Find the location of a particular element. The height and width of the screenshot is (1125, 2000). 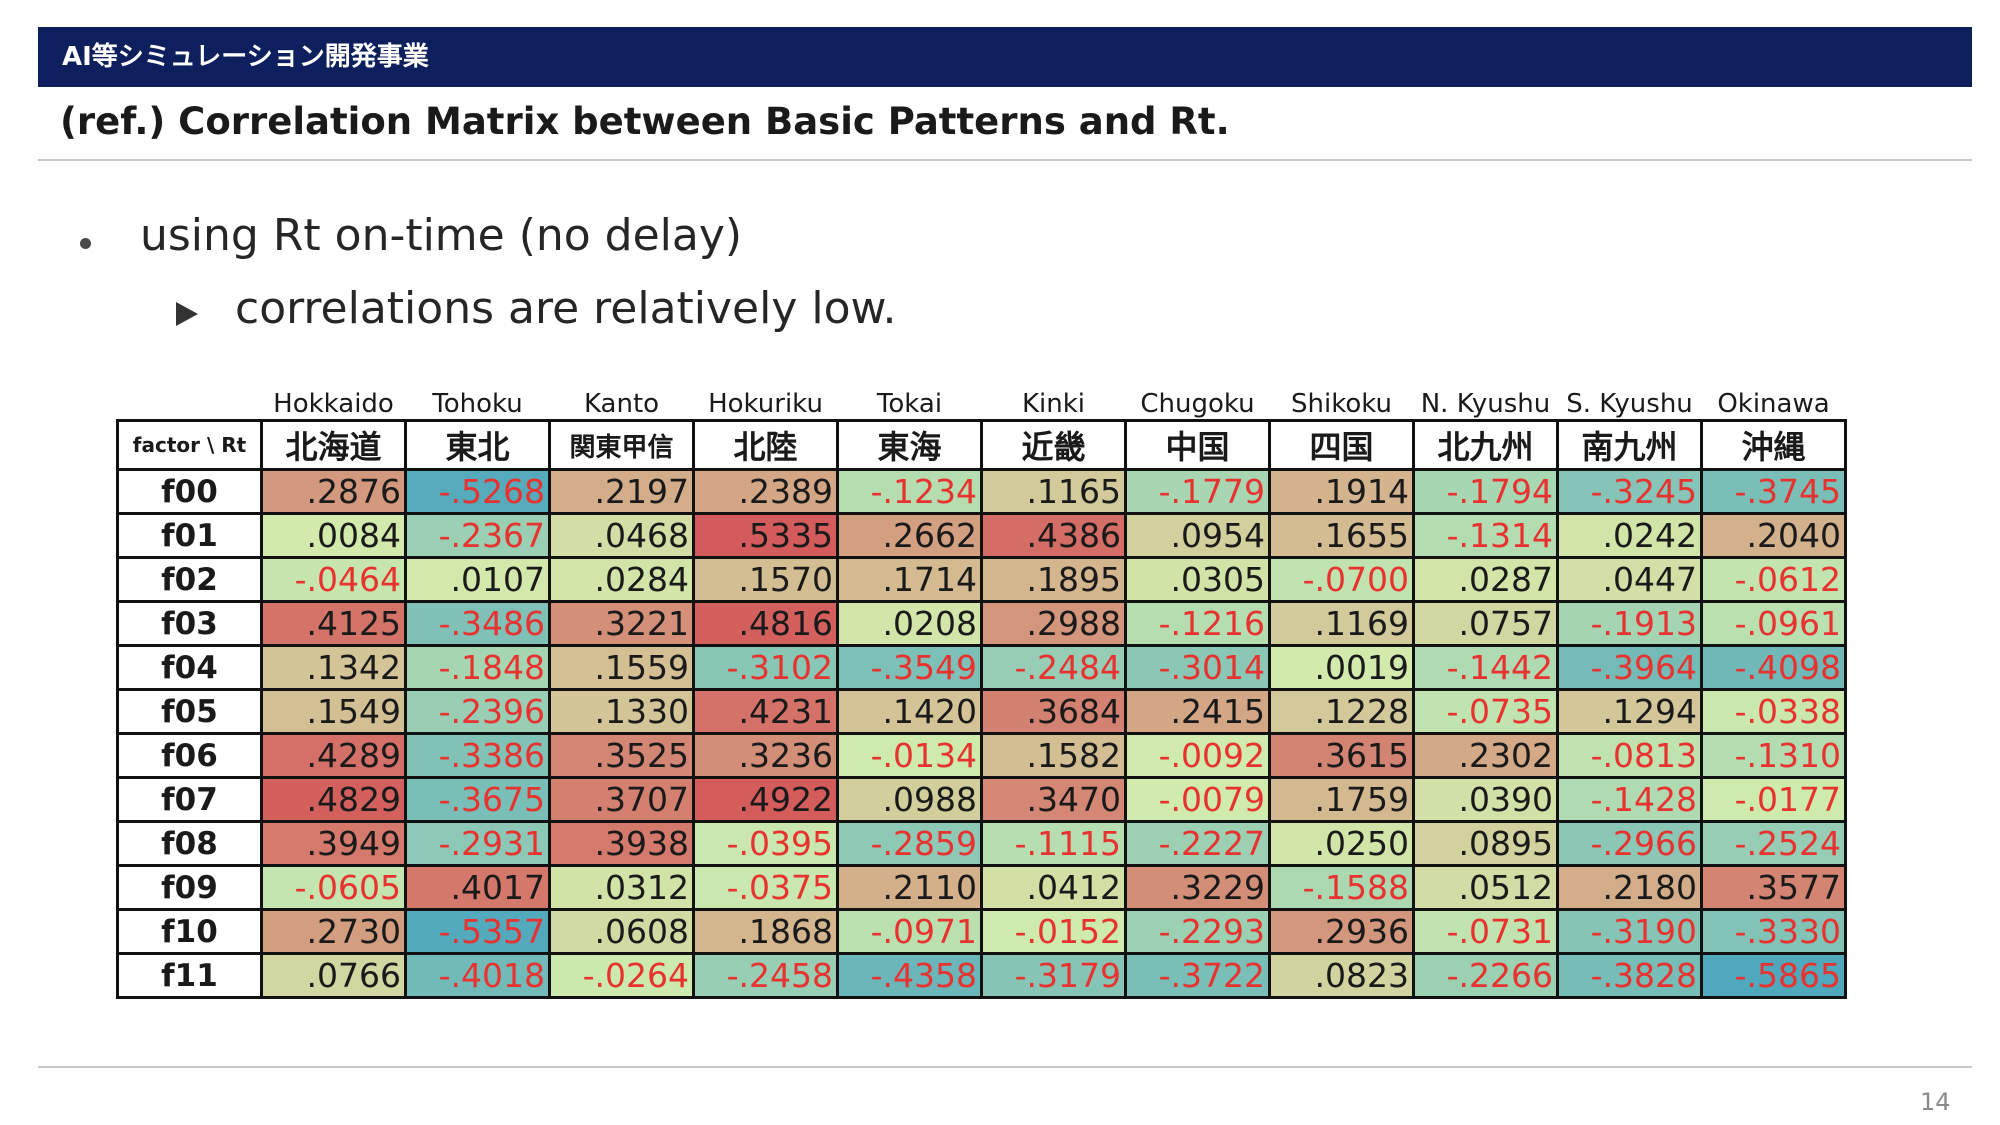

heatmap-cell: .2389 is located at coordinates (765, 491).